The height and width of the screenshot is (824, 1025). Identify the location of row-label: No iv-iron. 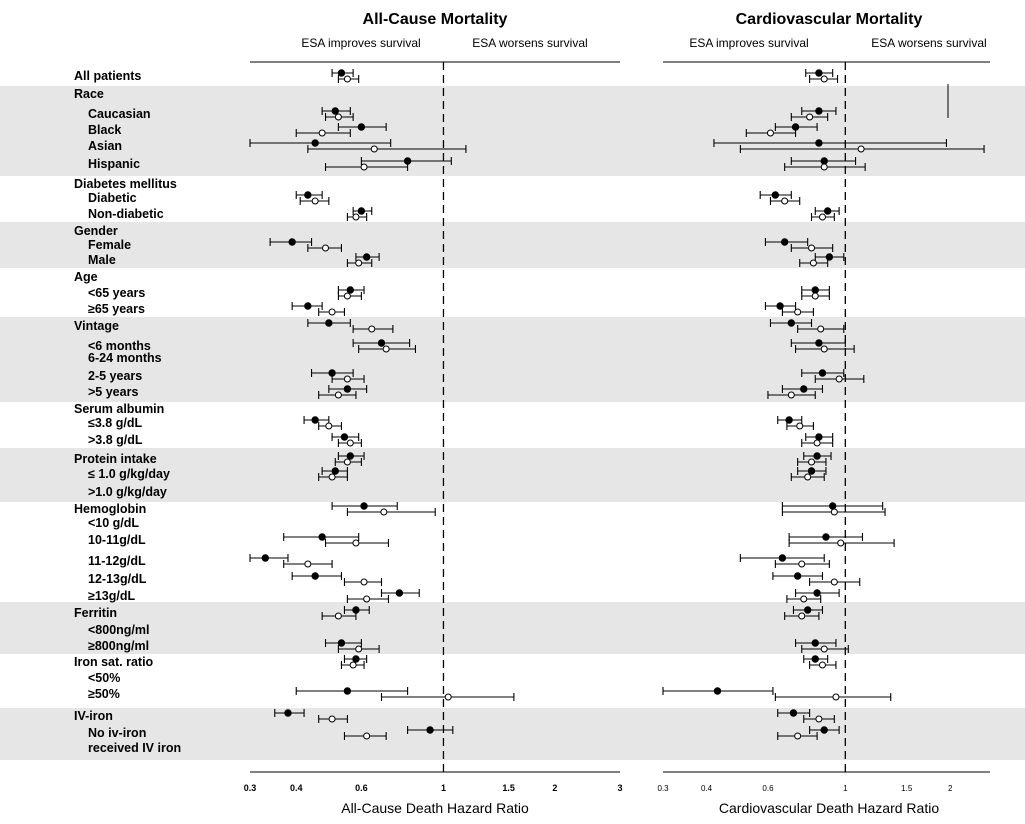
(117, 733).